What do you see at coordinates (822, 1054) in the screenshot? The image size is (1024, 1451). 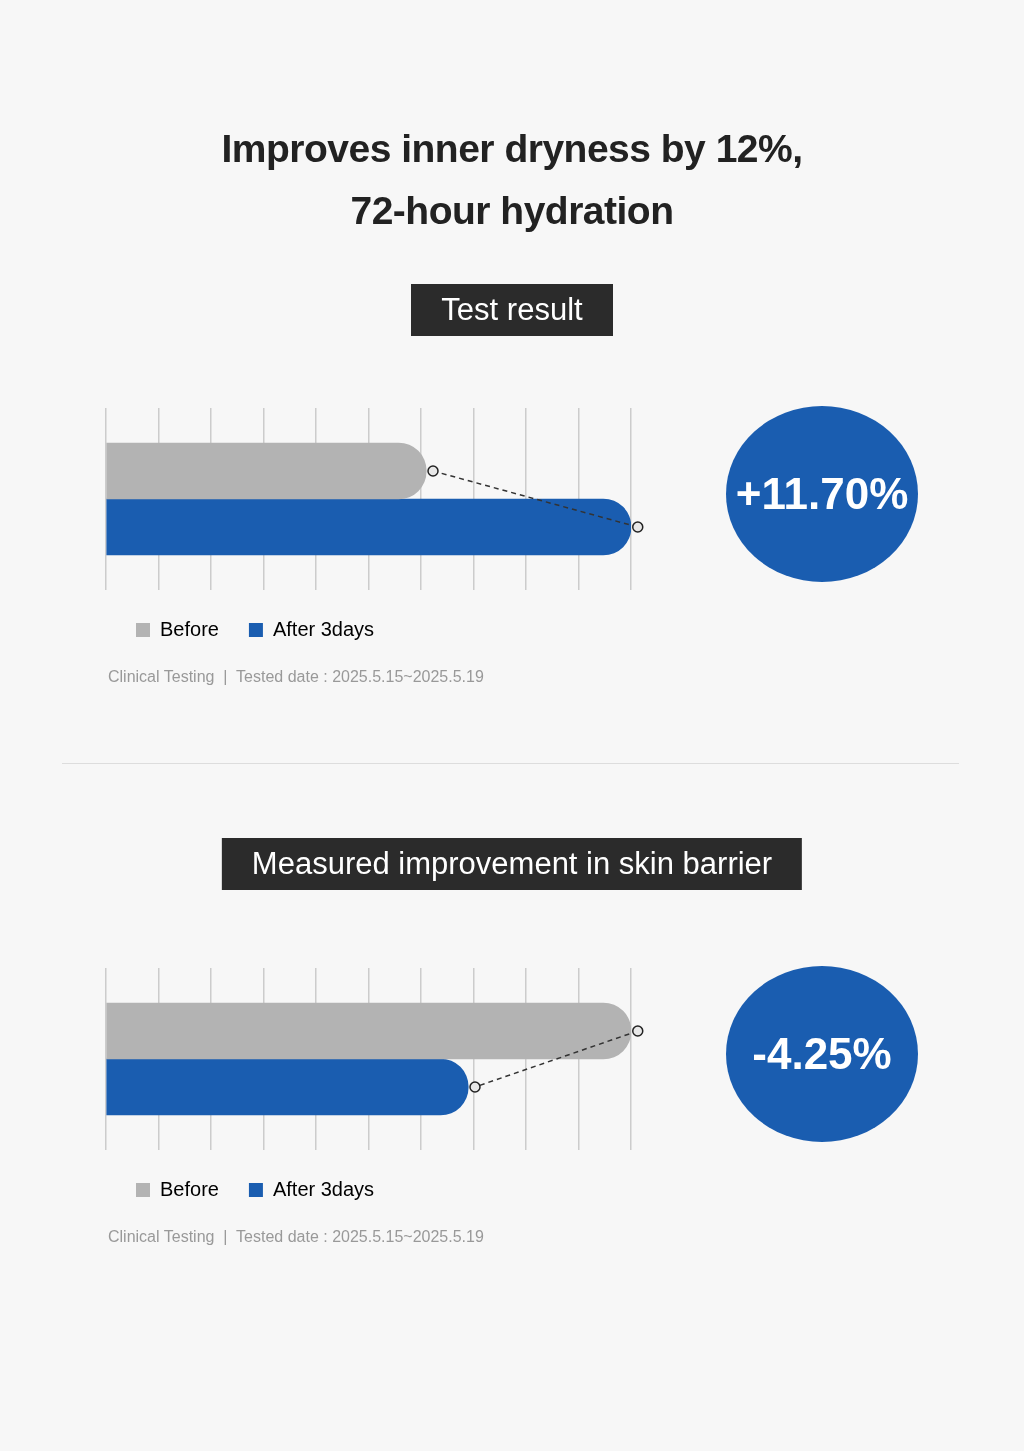 I see `circle-badge: -4.25%` at bounding box center [822, 1054].